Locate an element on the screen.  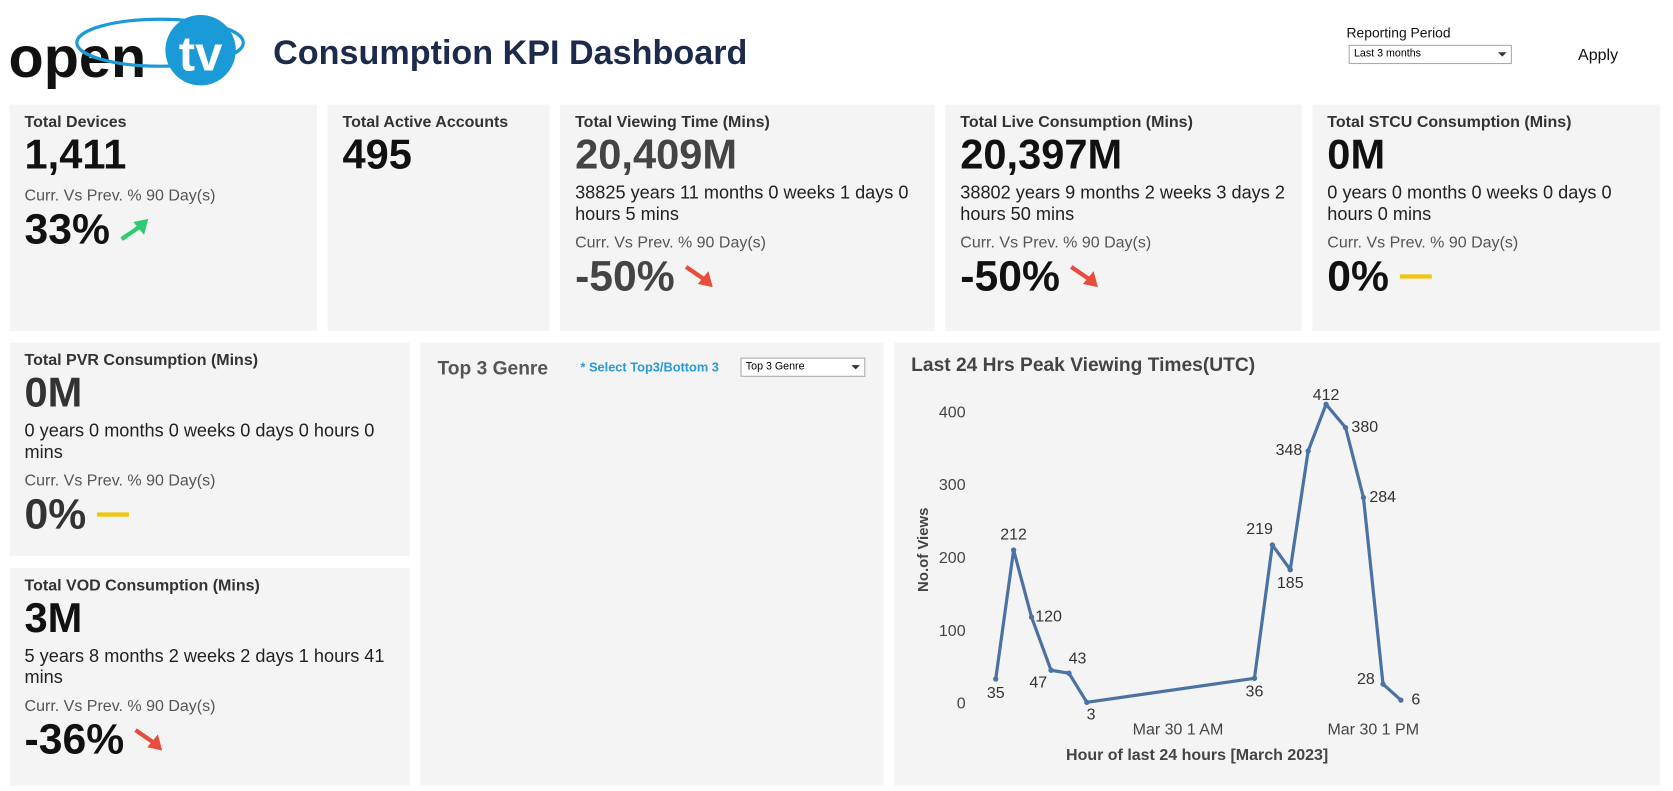
data-label: 185 is located at coordinates (1290, 583).